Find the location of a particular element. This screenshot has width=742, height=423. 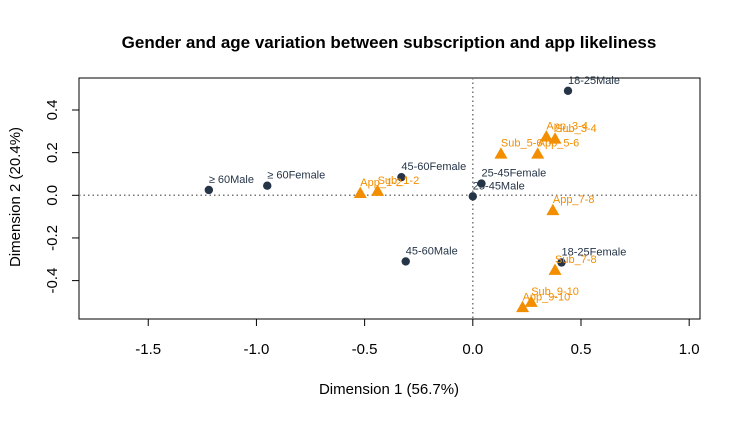

data-label: Sub_1-2 is located at coordinates (399, 181).